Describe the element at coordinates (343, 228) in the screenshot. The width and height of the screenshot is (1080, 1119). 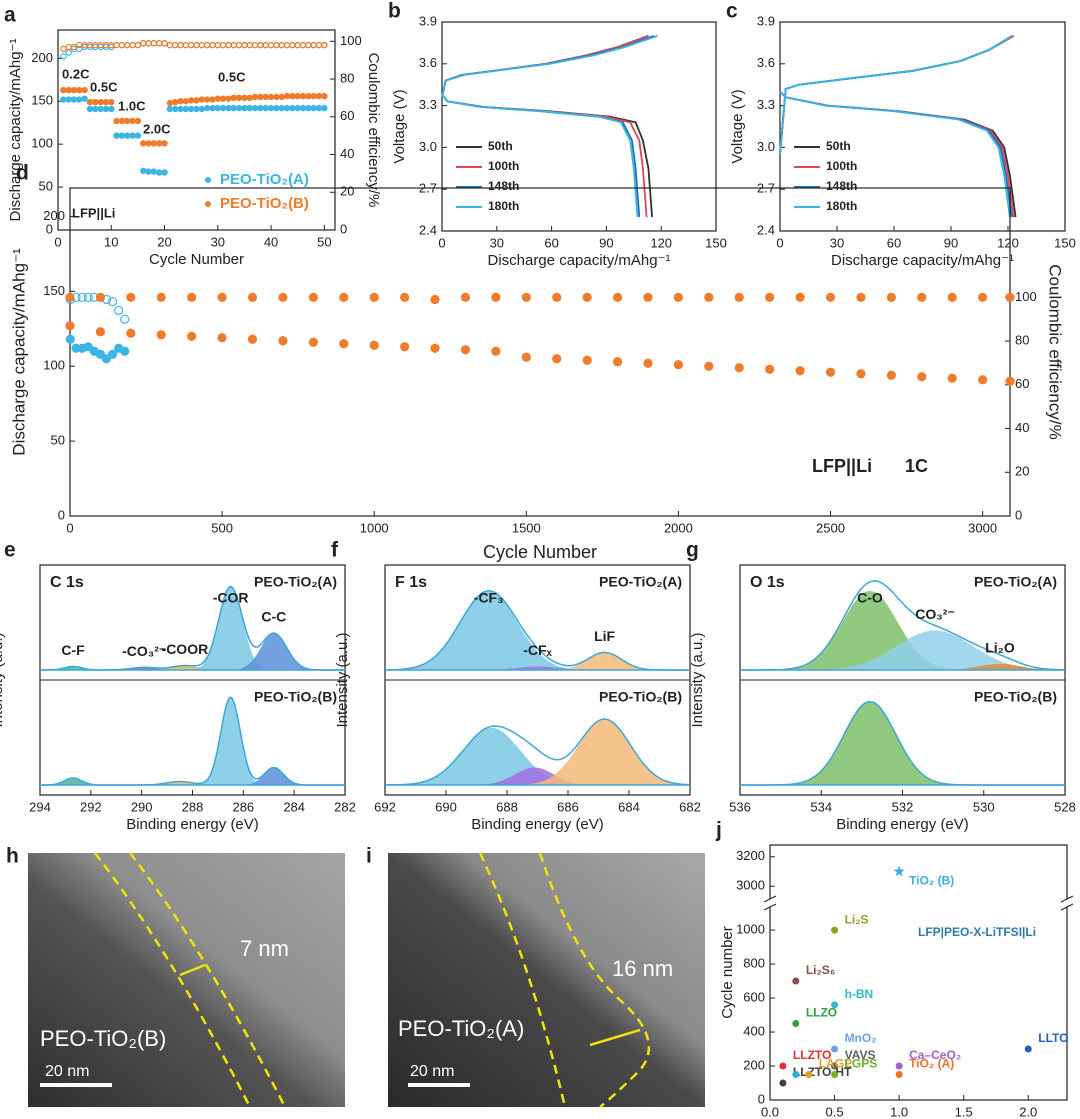
I see `y2-tick-label: 0` at that location.